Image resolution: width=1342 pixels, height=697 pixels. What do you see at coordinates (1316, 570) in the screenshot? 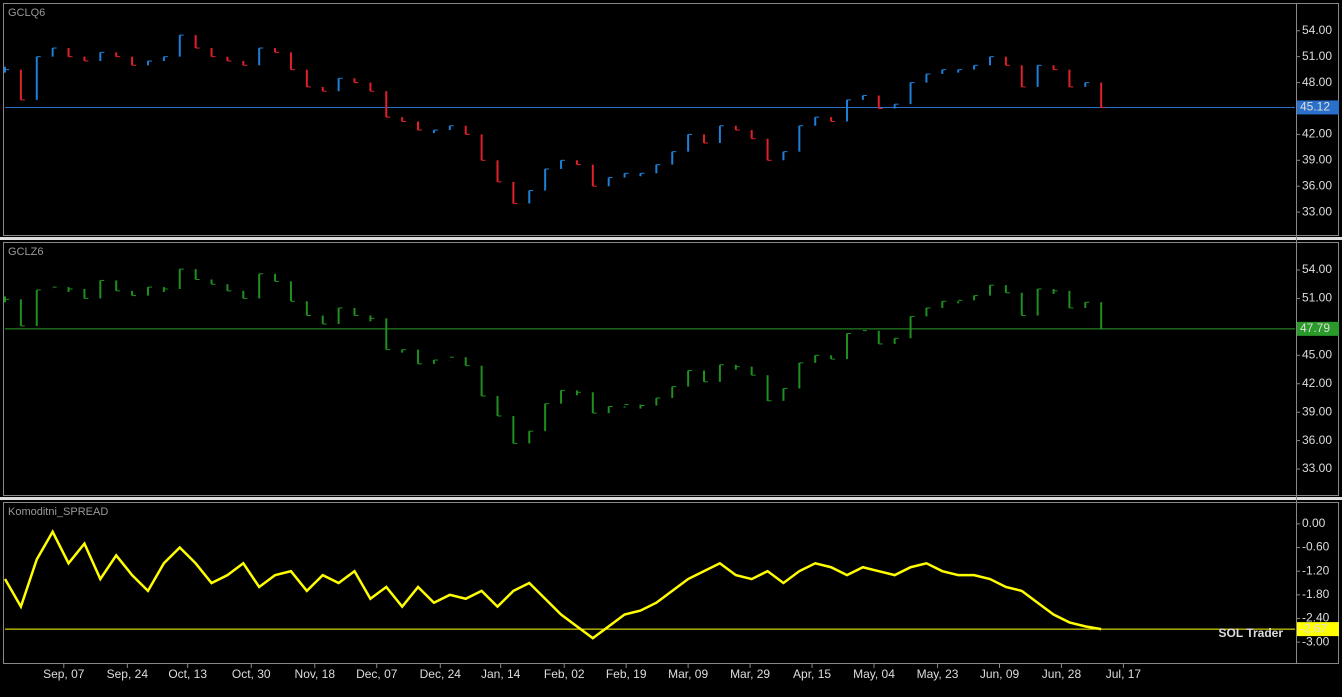
I see `y-tick-label: -1.20` at bounding box center [1316, 570].